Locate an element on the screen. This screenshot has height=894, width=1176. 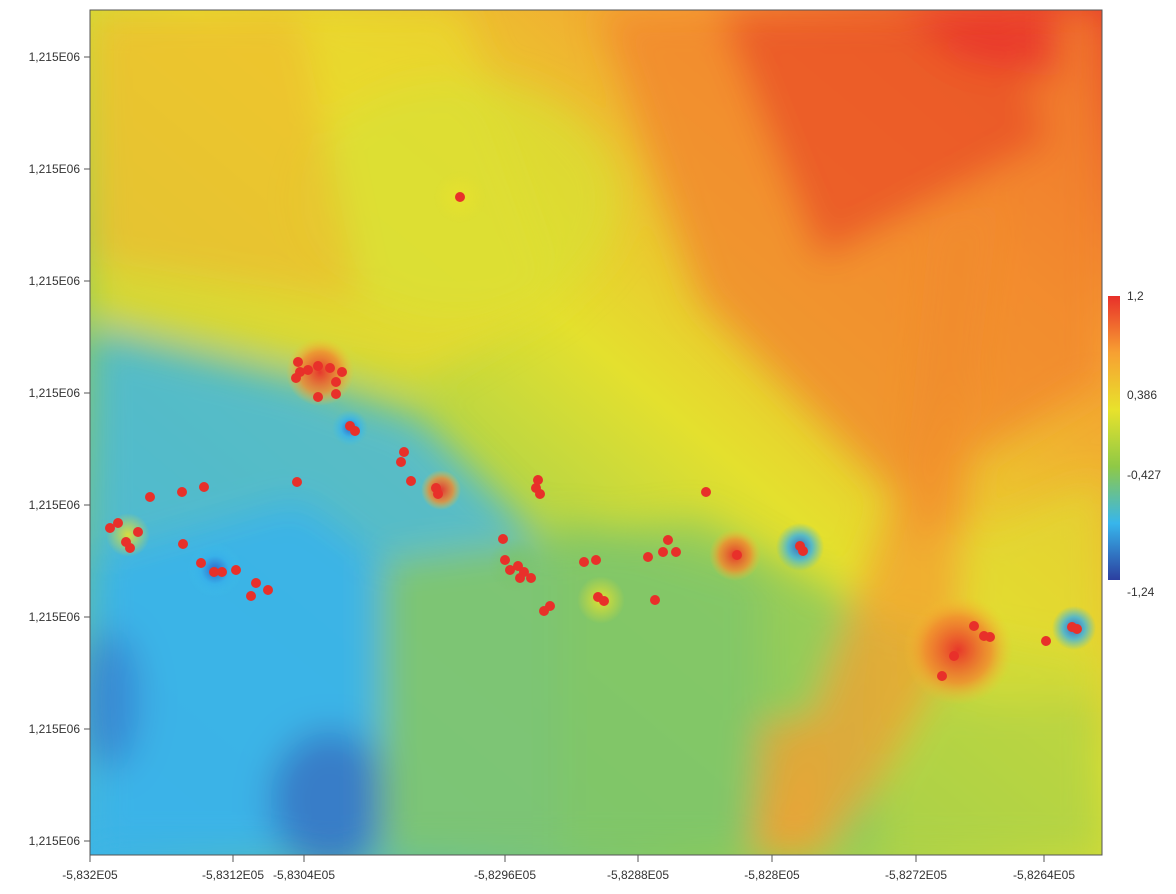
colorbar-label-min: -1,24 is located at coordinates (1141, 592).